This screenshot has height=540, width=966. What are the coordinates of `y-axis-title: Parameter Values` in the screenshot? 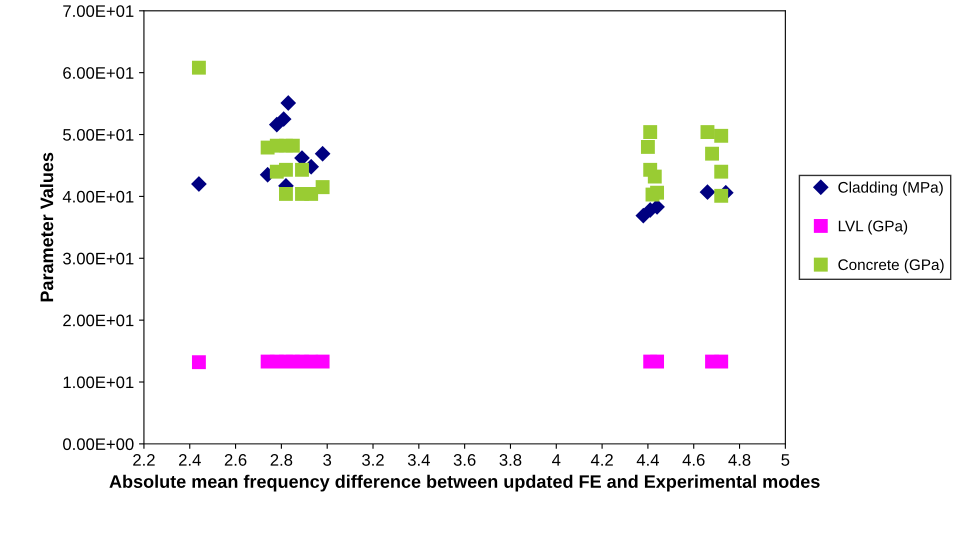 It's located at (47, 227).